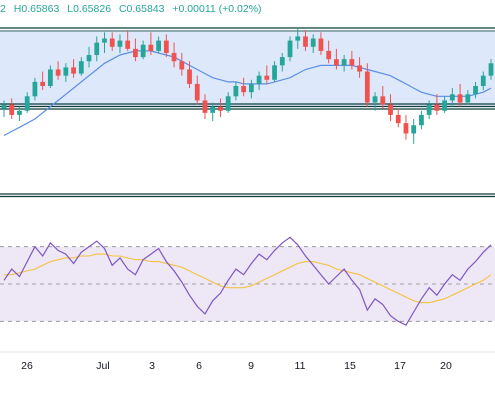  I want to click on x-axis-tick-label: 15, so click(350, 366).